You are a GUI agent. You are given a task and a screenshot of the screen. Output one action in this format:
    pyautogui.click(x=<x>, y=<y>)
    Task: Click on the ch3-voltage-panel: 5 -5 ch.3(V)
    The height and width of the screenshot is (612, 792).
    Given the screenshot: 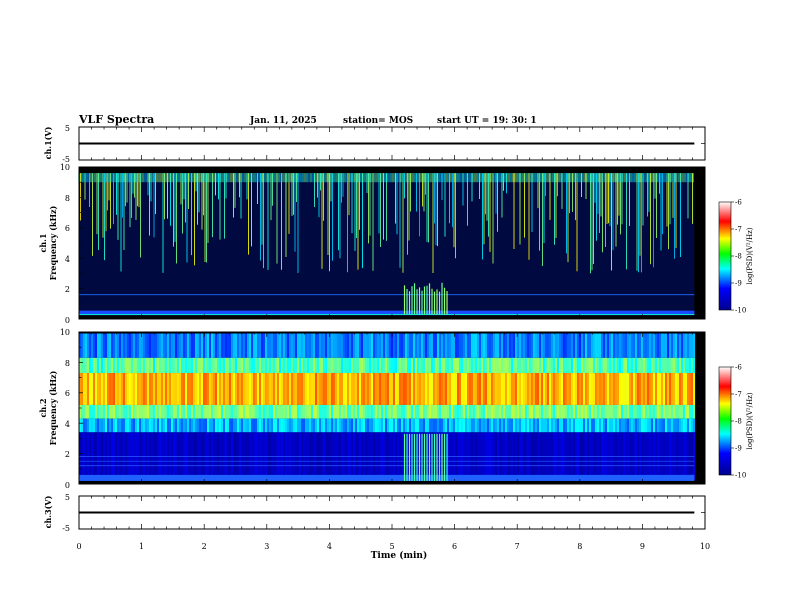 What is the action you would take?
    pyautogui.click(x=374, y=513)
    